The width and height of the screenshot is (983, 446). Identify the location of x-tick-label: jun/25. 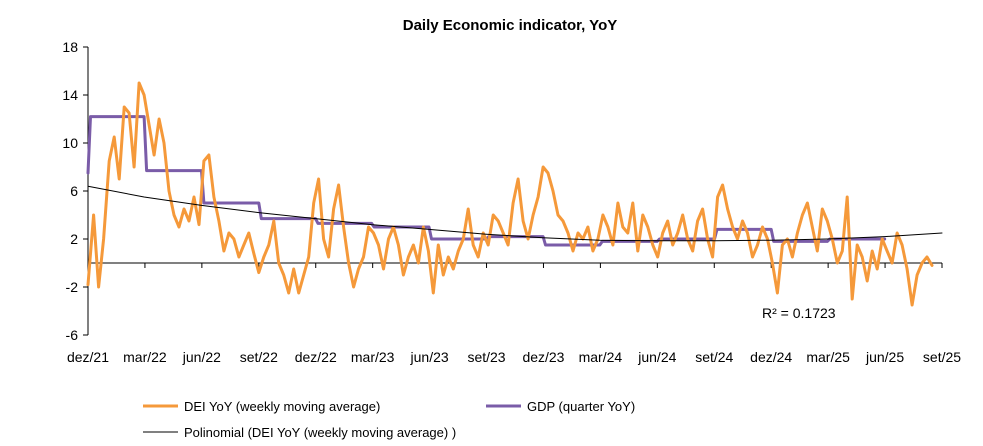
(884, 357).